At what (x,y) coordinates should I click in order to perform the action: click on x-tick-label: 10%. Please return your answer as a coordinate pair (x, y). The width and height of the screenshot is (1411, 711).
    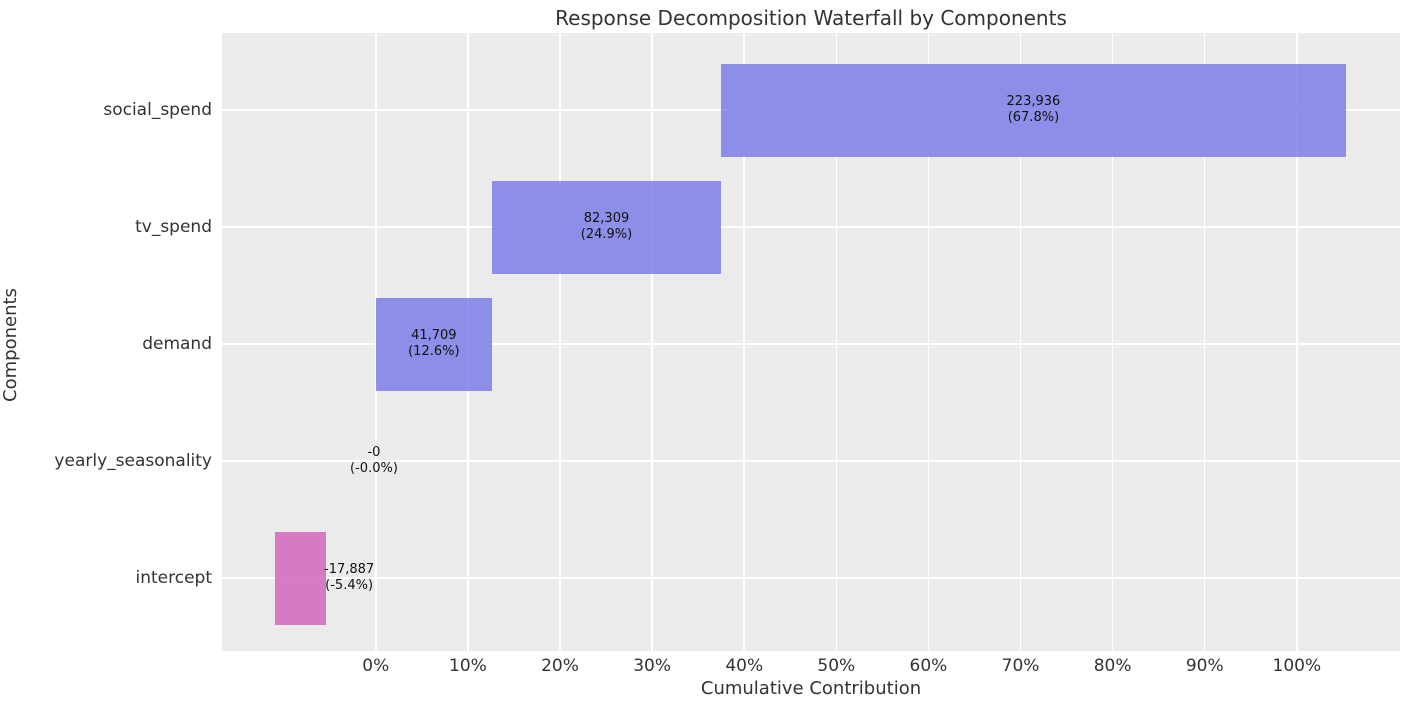
    Looking at the image, I should click on (468, 666).